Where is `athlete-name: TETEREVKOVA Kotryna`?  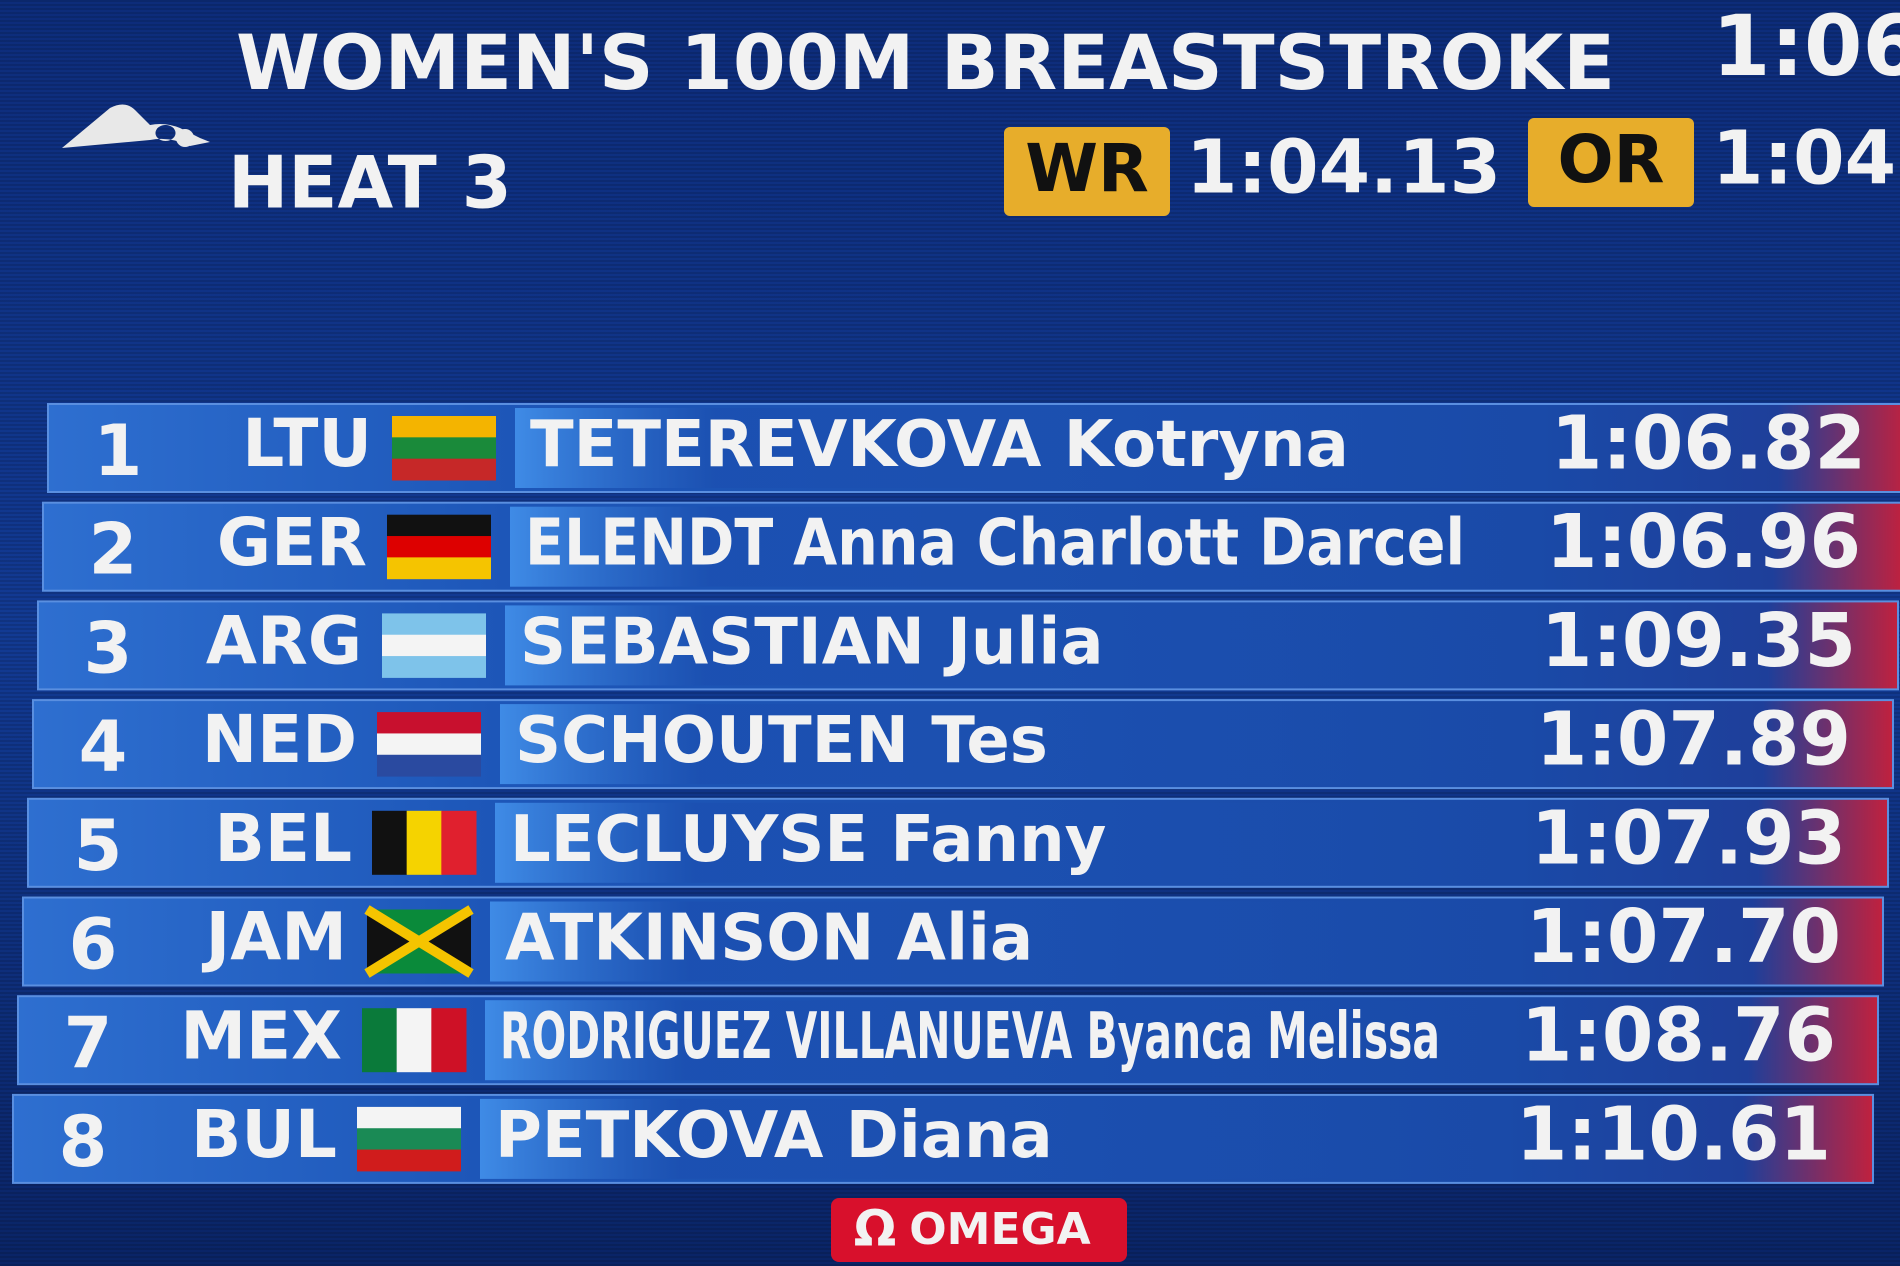 athlete-name: TETEREVKOVA Kotryna is located at coordinates (939, 445).